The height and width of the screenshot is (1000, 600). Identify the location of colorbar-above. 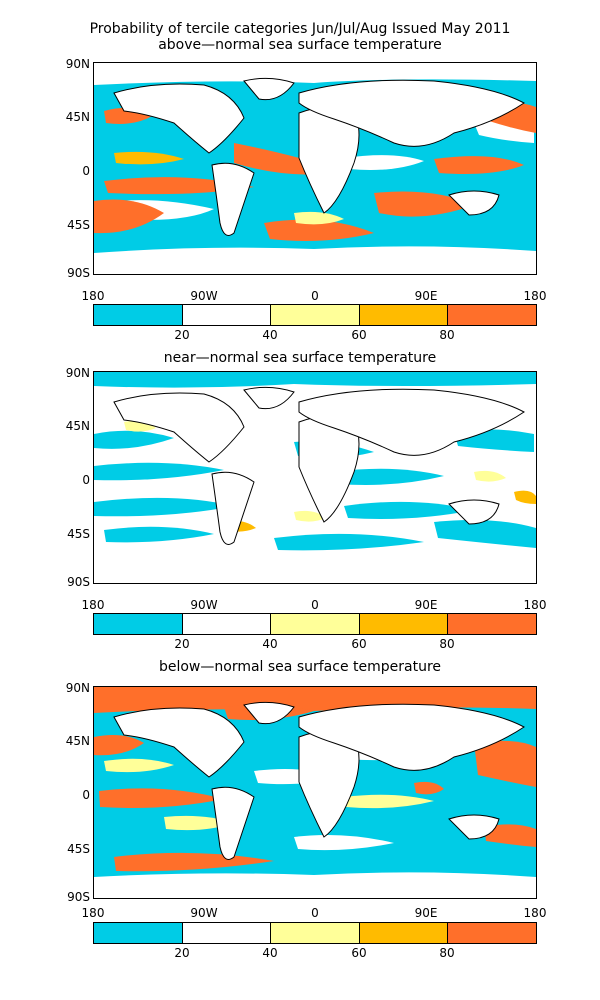
(315, 315).